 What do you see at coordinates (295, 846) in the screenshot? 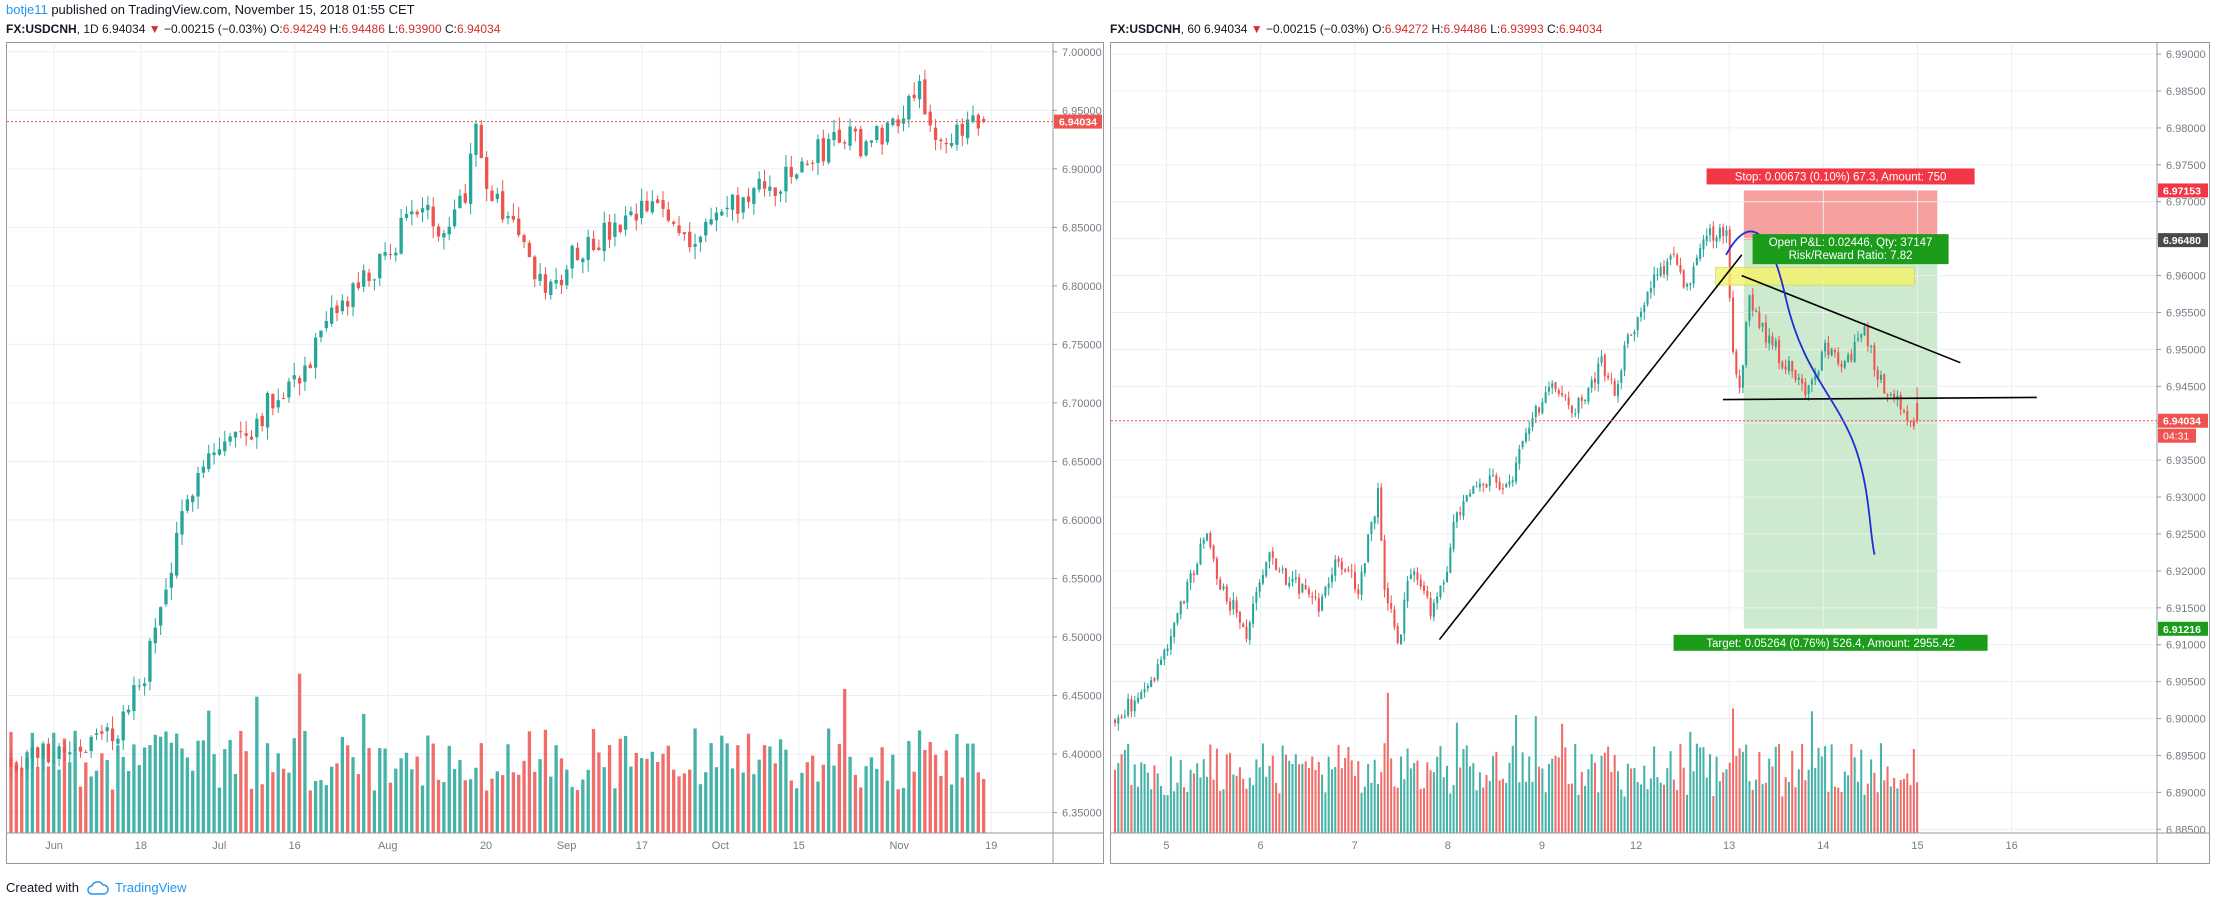
I see `x-tick-label: 16` at bounding box center [295, 846].